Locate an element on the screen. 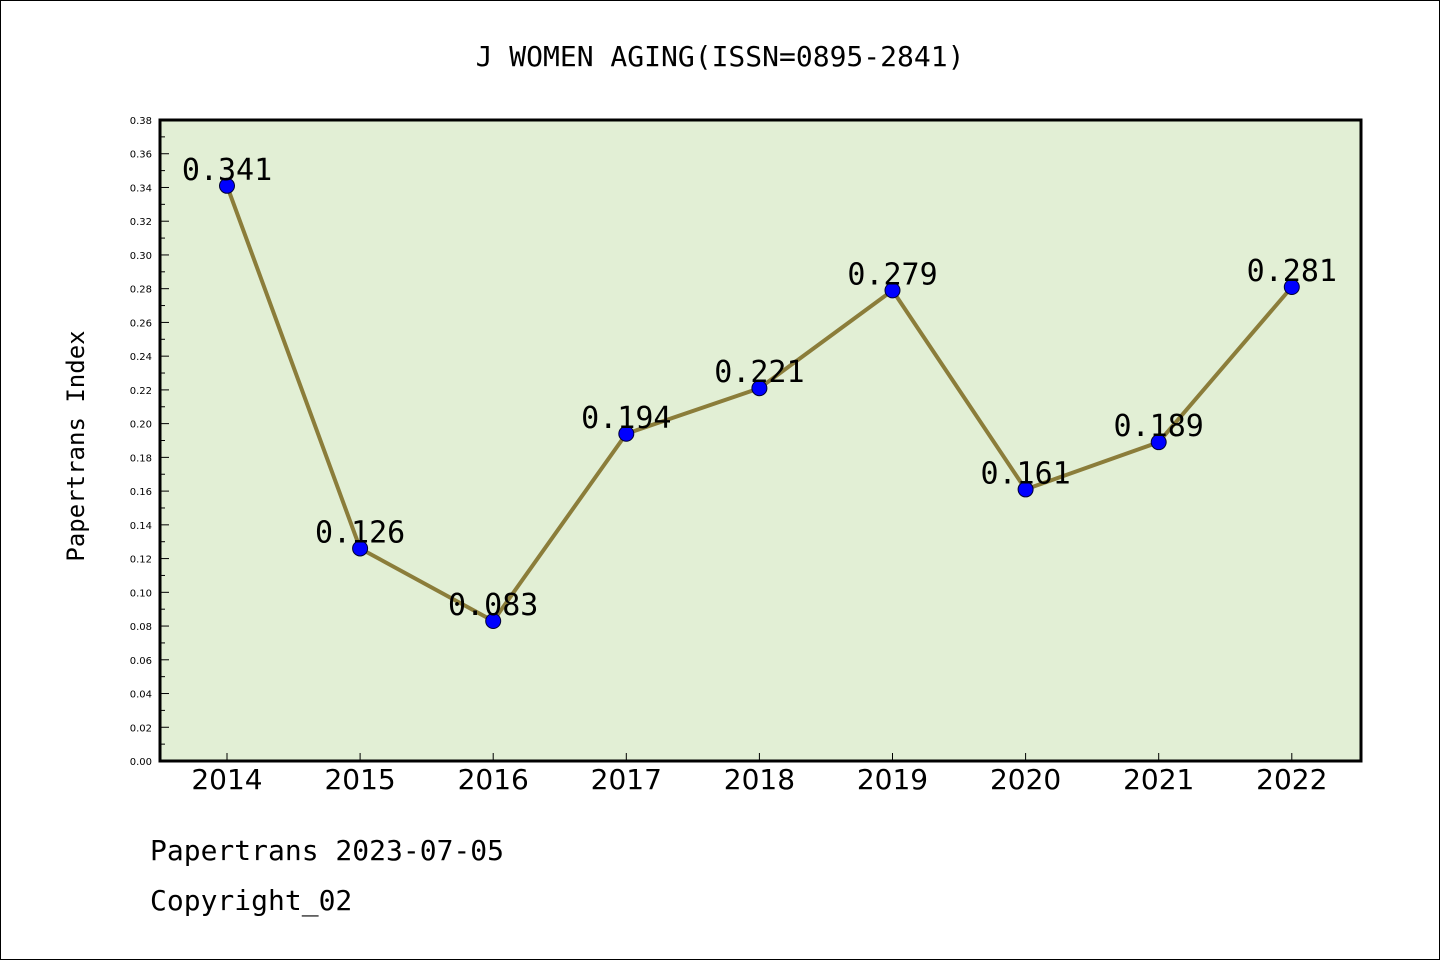 This screenshot has width=1440, height=960. footer-copyright: Copyright_02 is located at coordinates (251, 900).